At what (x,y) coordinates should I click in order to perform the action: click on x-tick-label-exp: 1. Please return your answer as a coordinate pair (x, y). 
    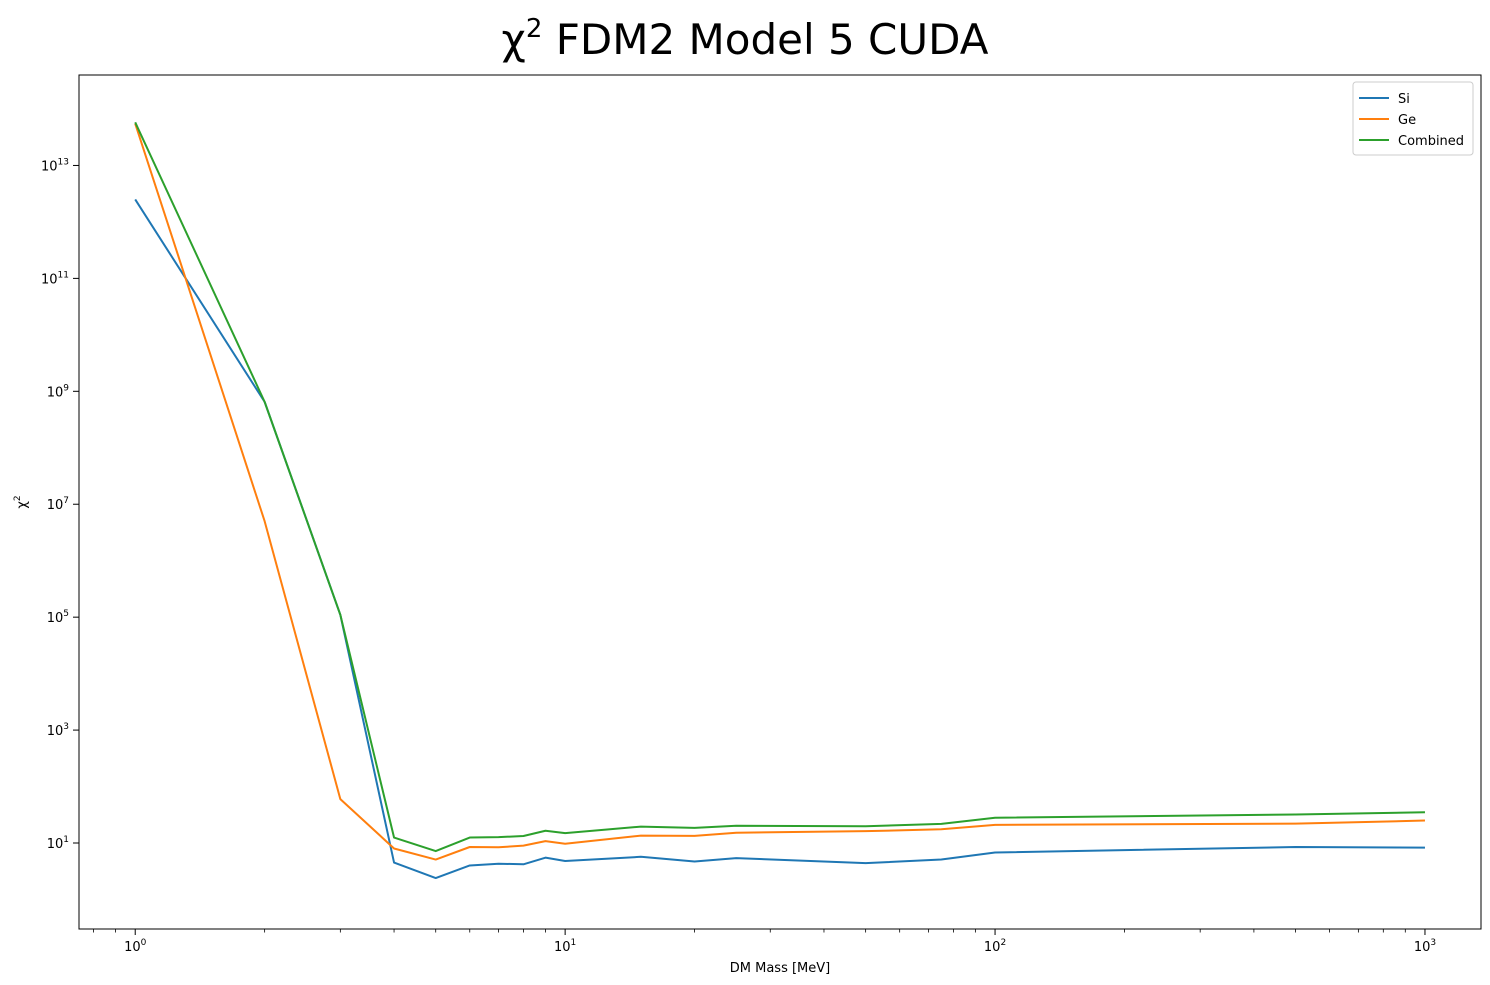
    Looking at the image, I should click on (574, 943).